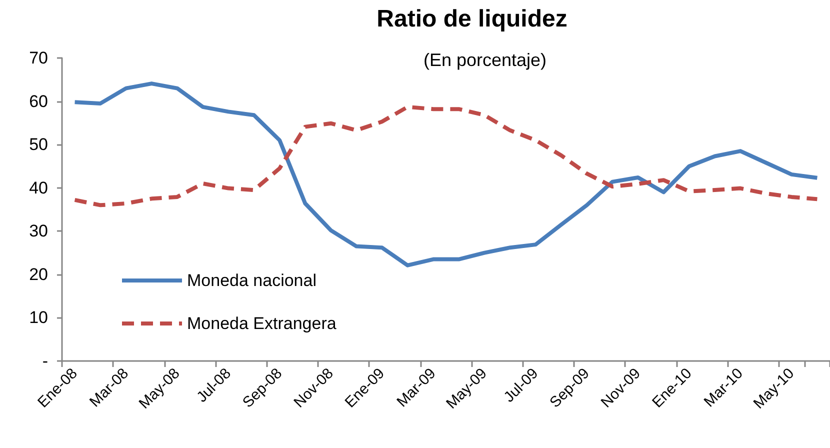  Describe the element at coordinates (251, 280) in the screenshot. I see `legend-label: Moneda nacional` at that location.